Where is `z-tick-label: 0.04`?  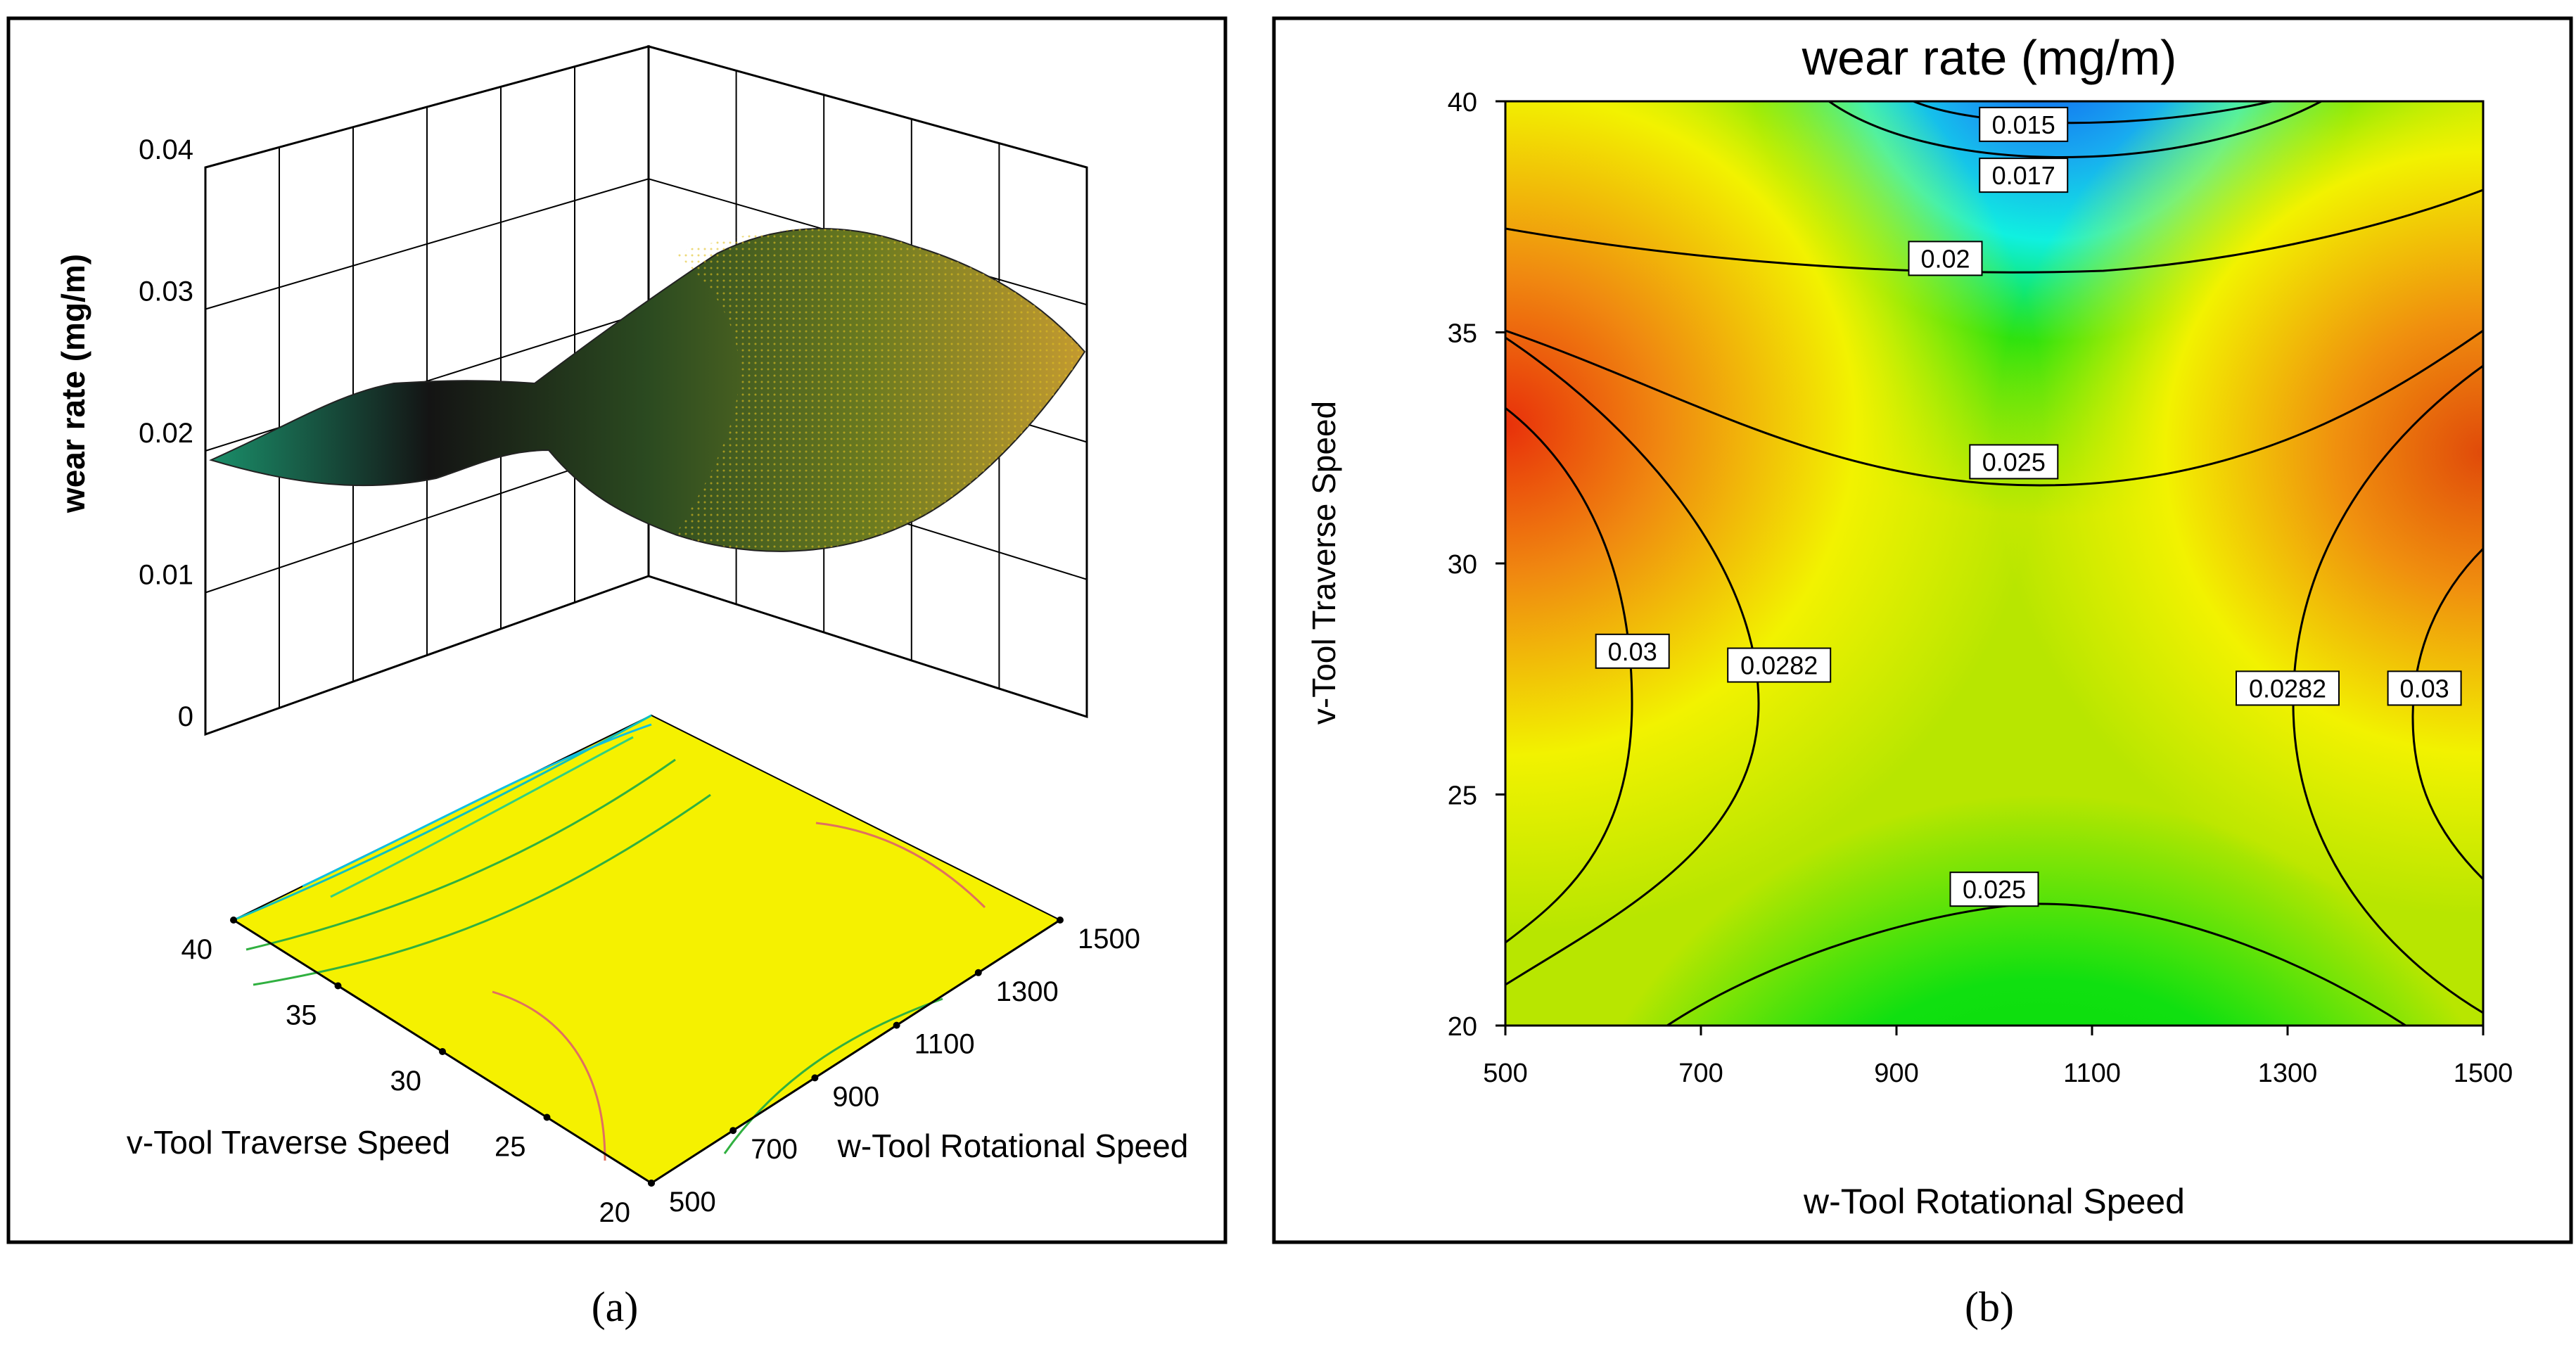
z-tick-label: 0.04 is located at coordinates (166, 149).